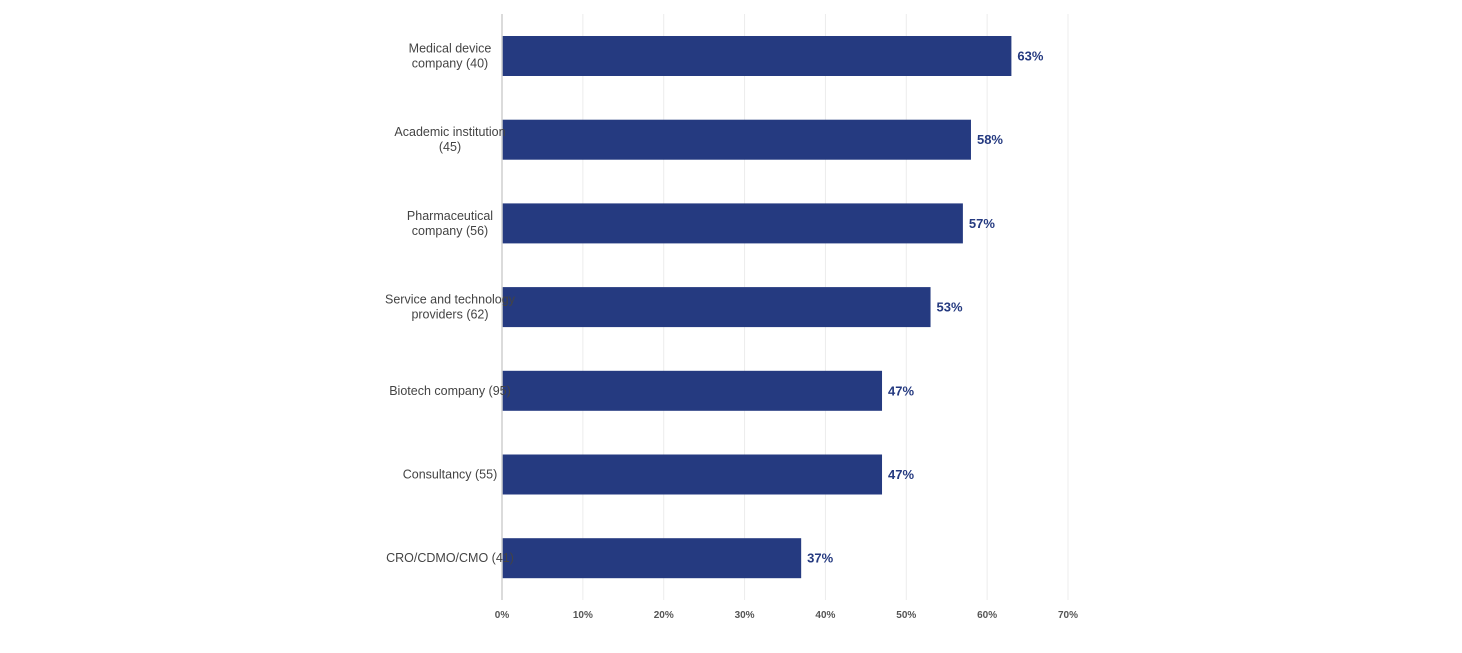 The image size is (1462, 653). Describe the element at coordinates (820, 558) in the screenshot. I see `data-label: 37%` at that location.